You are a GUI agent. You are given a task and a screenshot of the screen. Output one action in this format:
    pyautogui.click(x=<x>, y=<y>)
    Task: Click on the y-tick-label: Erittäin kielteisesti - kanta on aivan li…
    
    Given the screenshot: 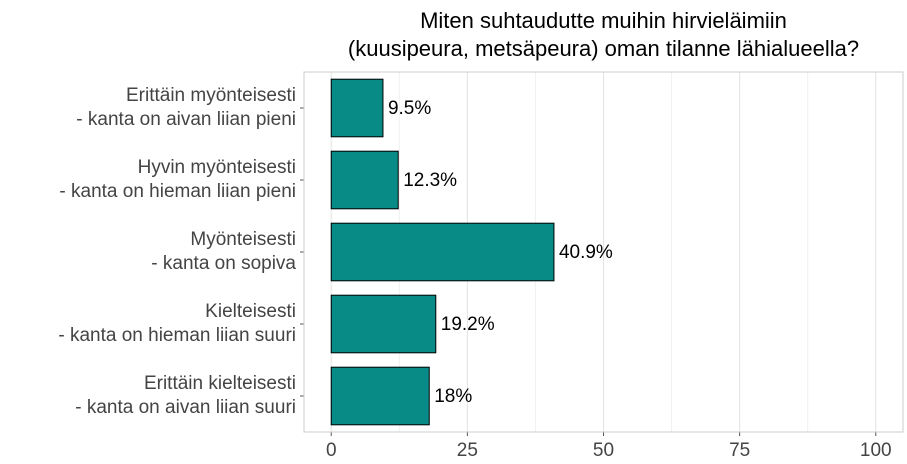 What is the action you would take?
    pyautogui.click(x=185, y=395)
    